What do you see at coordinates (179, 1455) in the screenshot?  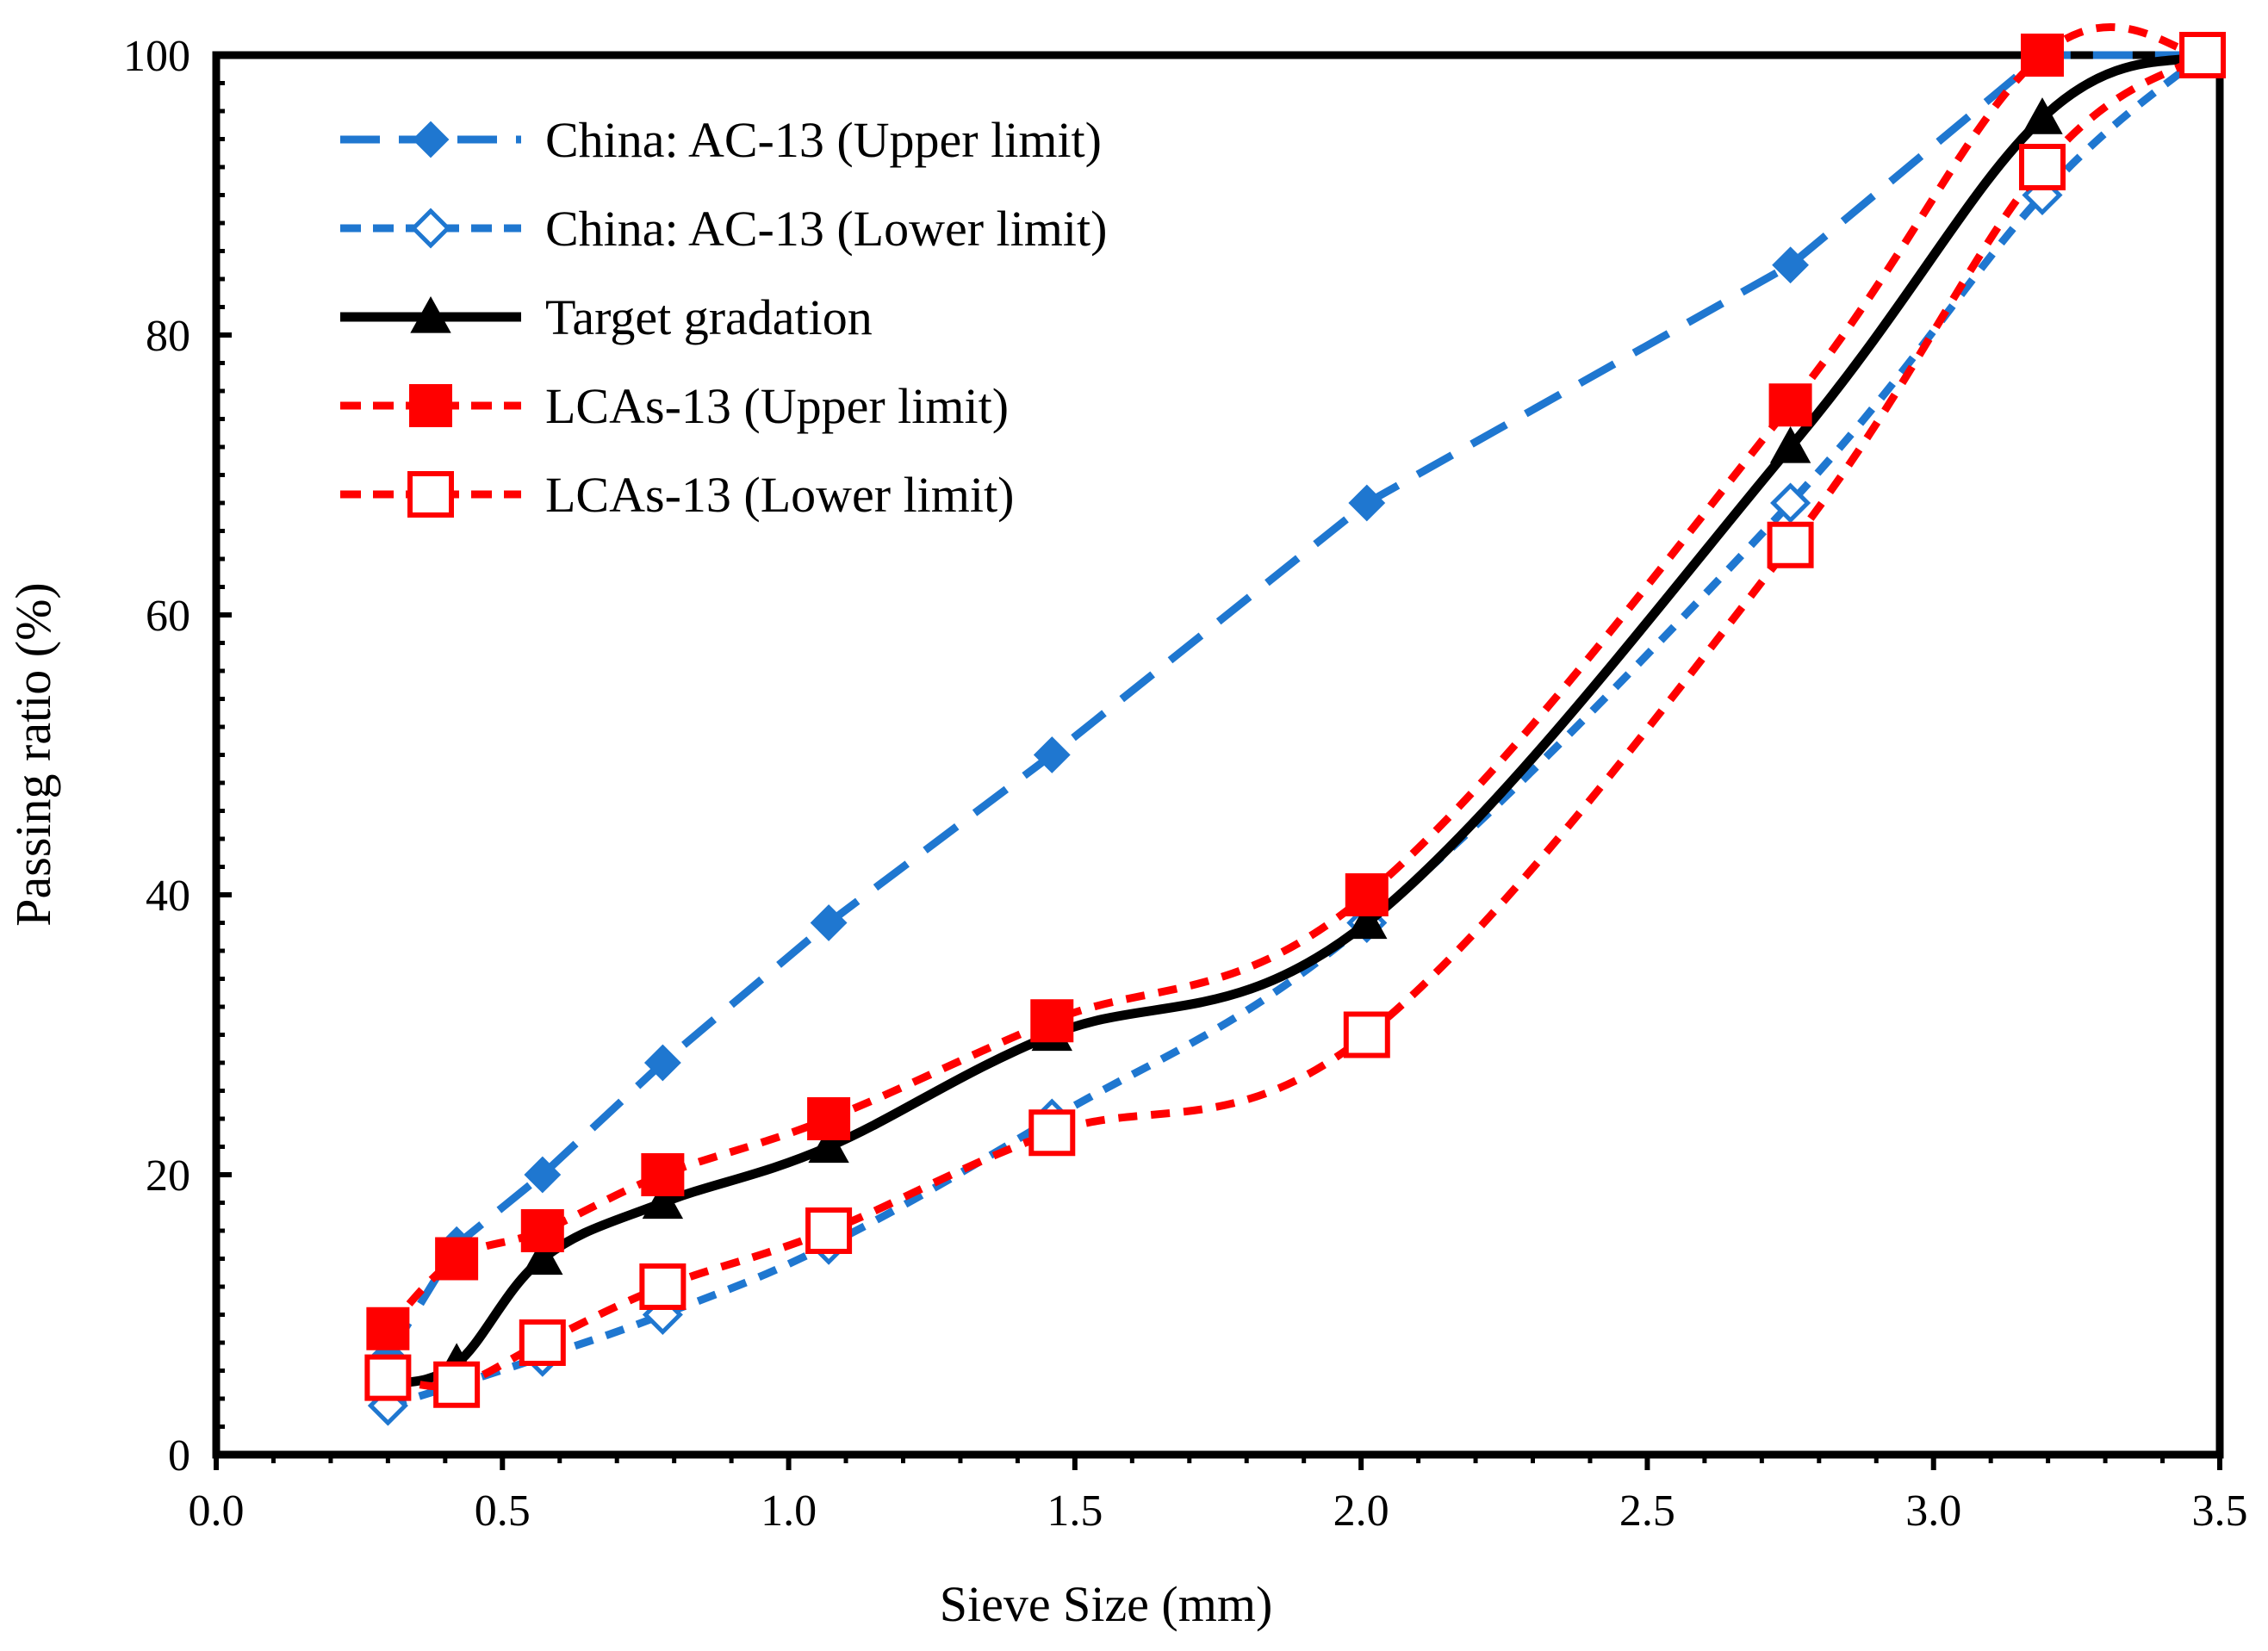 I see `y-tick-label: 0` at bounding box center [179, 1455].